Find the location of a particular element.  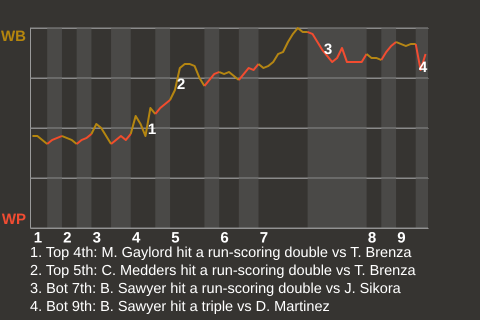

text: WB is located at coordinates (13, 36).